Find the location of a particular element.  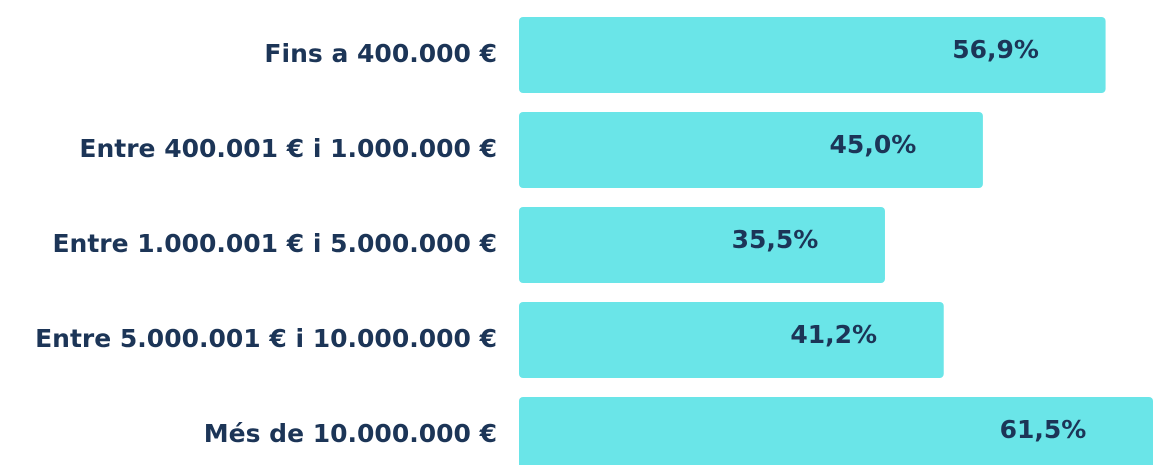

value-label: 45,0% is located at coordinates (873, 144).